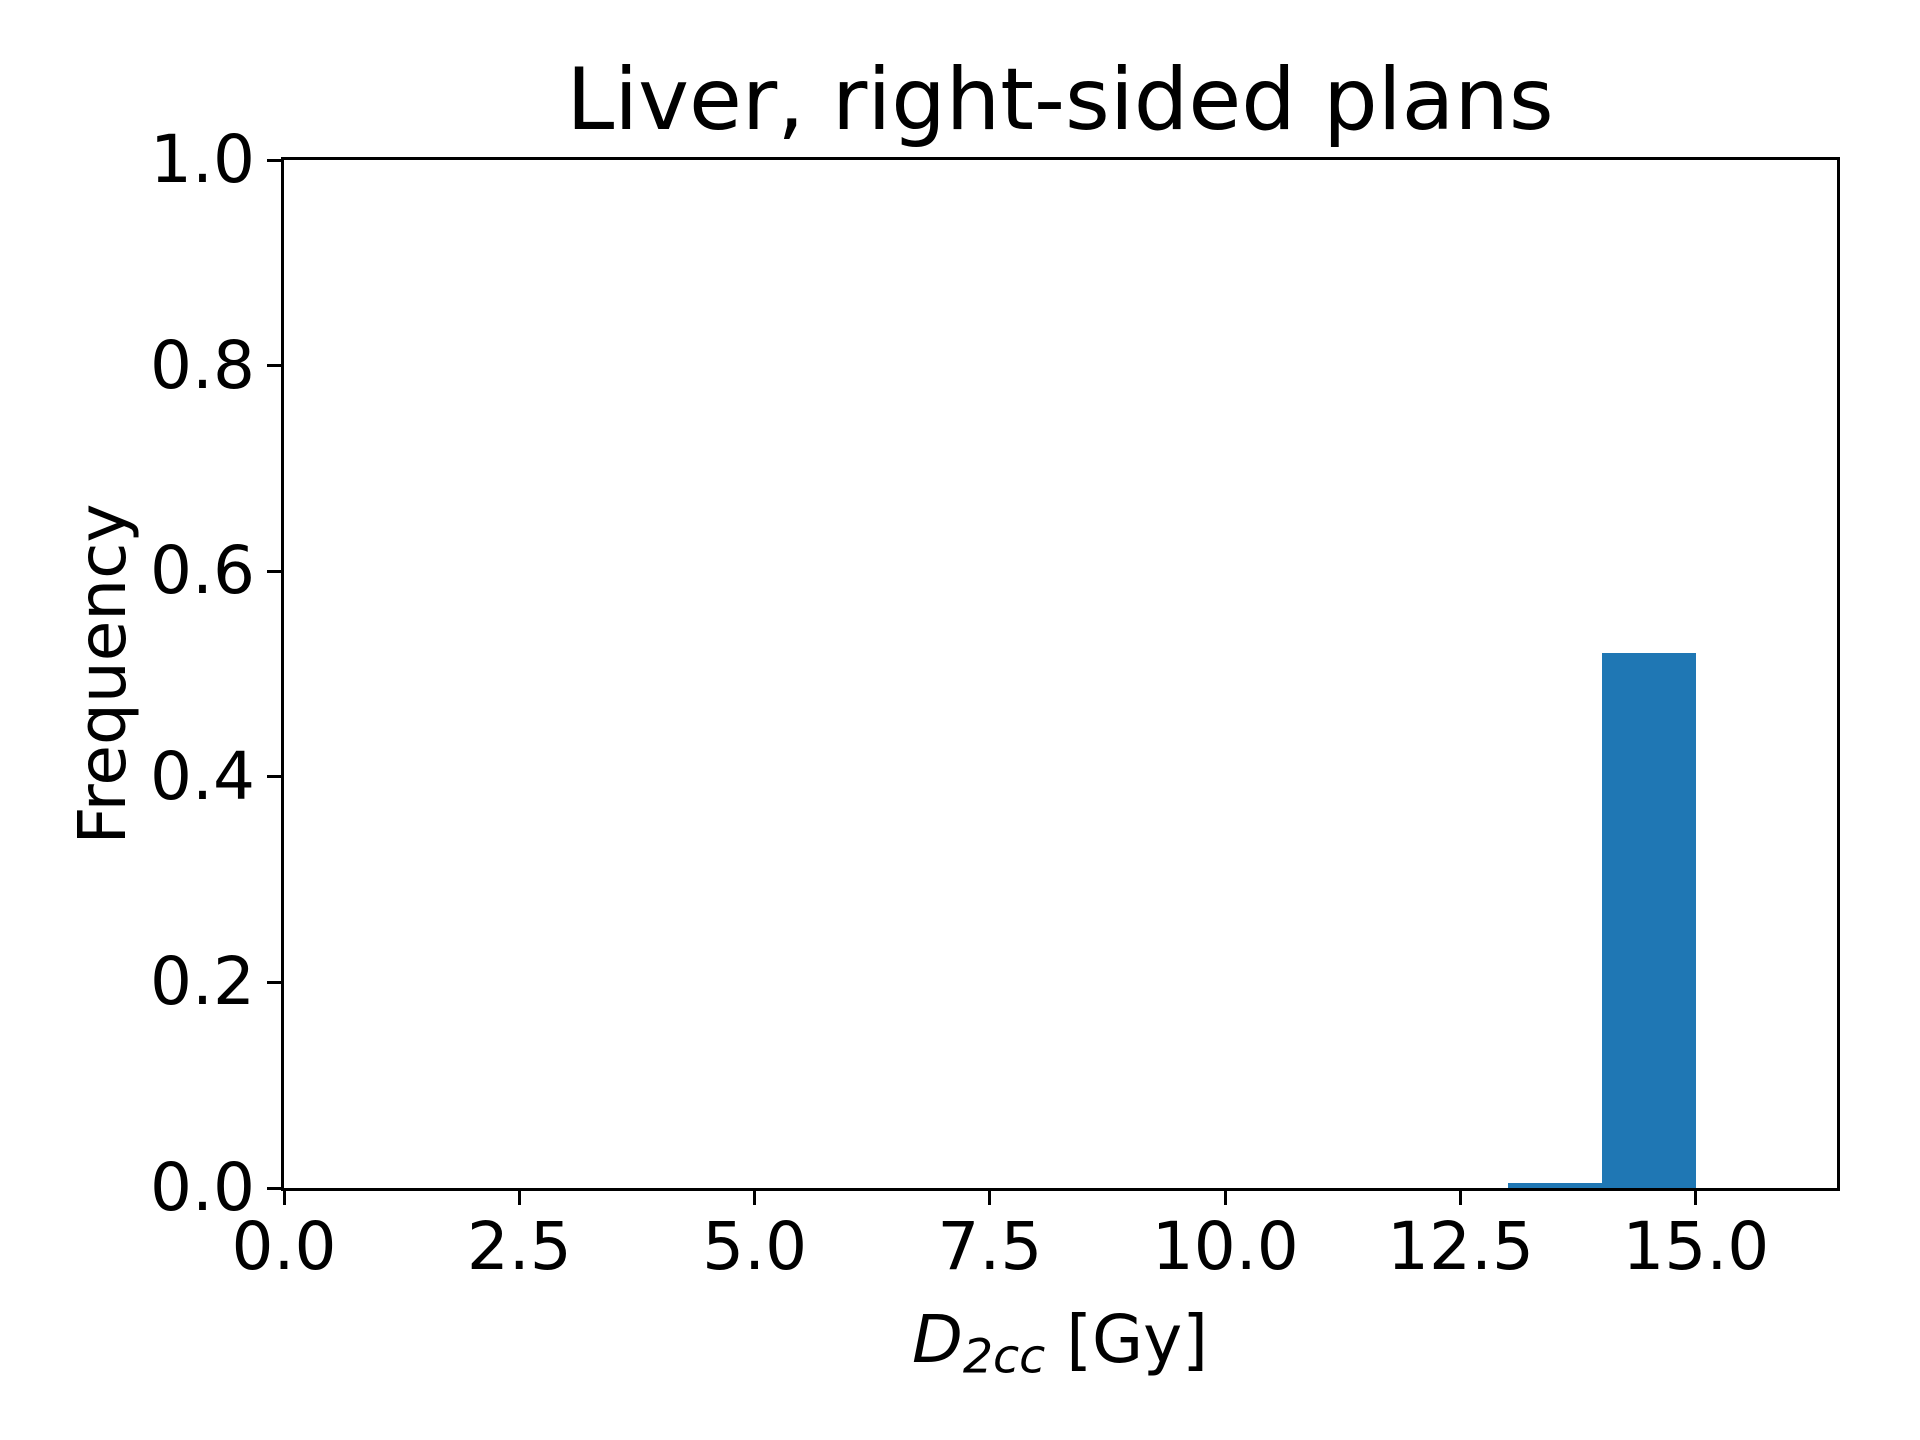 This screenshot has width=1920, height=1440. I want to click on x-axis-label: D2cc [Gy], so click(1060, 1344).